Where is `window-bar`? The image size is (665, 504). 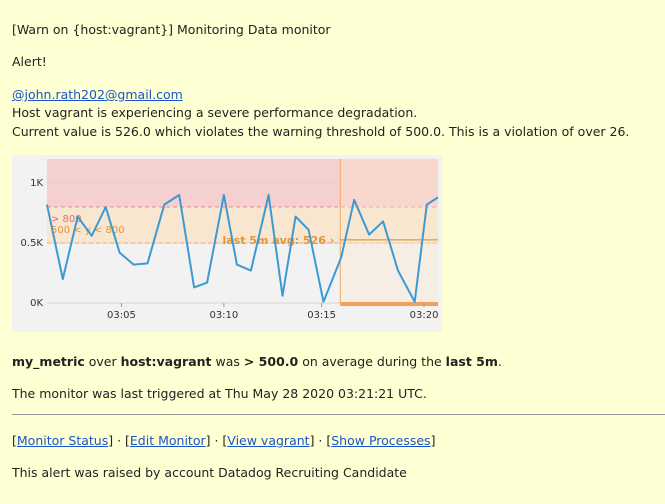 window-bar is located at coordinates (389, 304).